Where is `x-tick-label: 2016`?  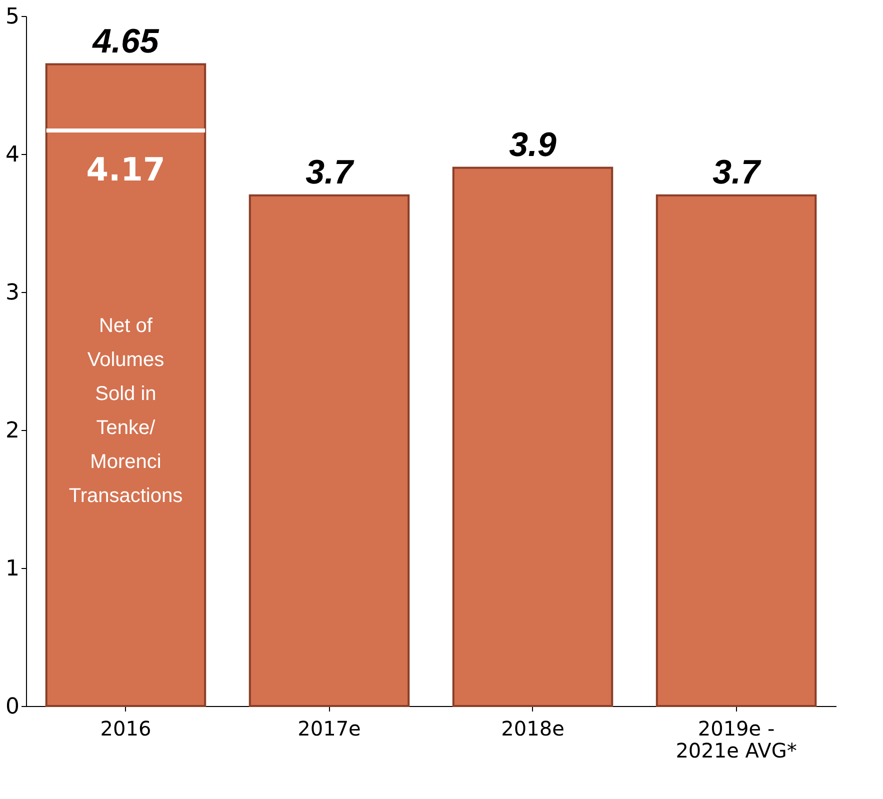 x-tick-label: 2016 is located at coordinates (126, 728).